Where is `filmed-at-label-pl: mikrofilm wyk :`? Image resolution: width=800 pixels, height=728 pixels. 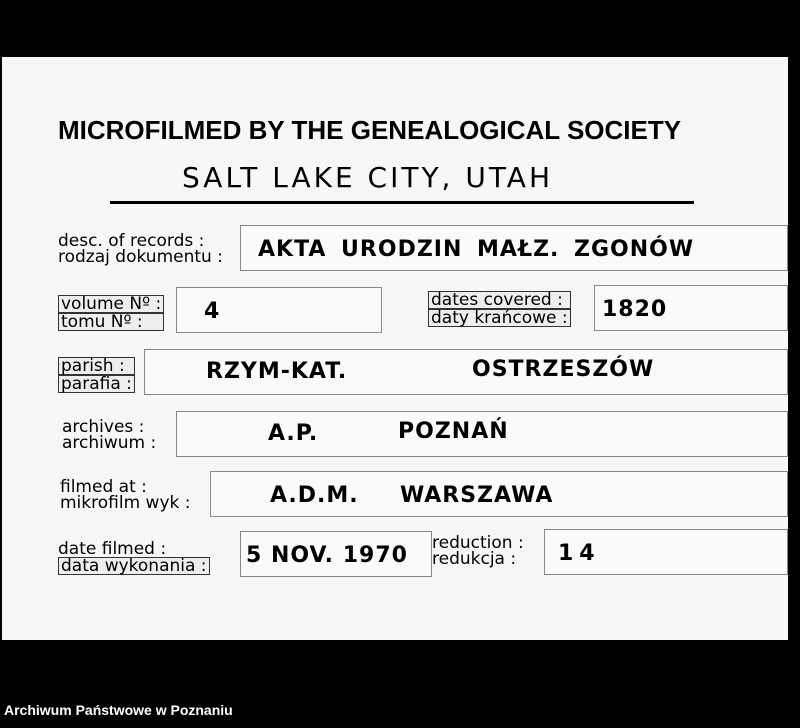 filmed-at-label-pl: mikrofilm wyk : is located at coordinates (125, 503).